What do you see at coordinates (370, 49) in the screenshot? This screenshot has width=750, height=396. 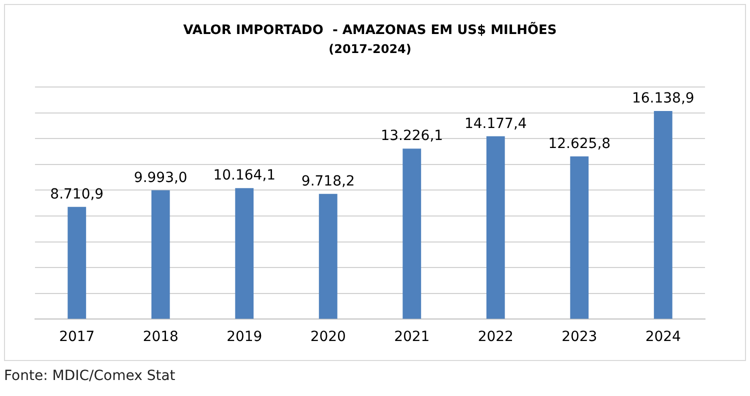 I see `chart-subtitle: (2017-2024)` at bounding box center [370, 49].